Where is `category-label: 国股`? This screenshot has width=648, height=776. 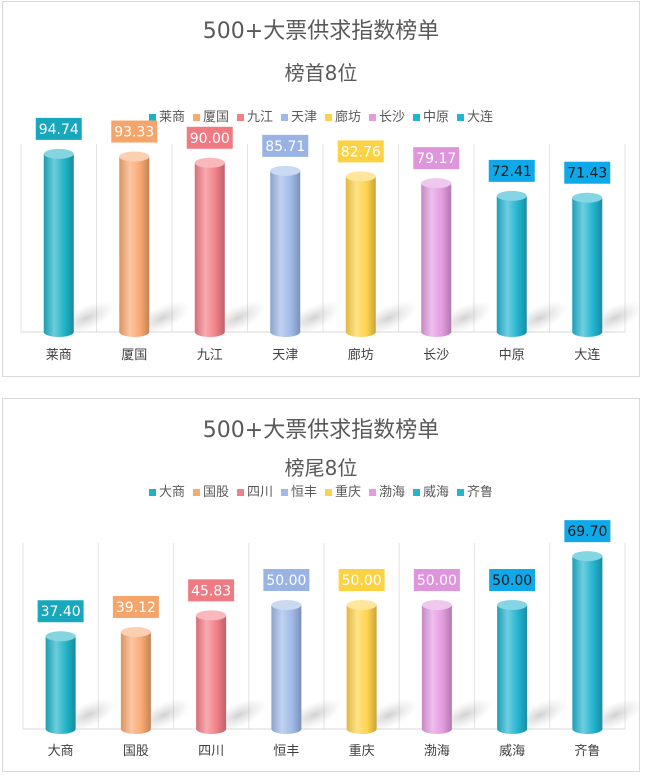
category-label: 国股 is located at coordinates (136, 751).